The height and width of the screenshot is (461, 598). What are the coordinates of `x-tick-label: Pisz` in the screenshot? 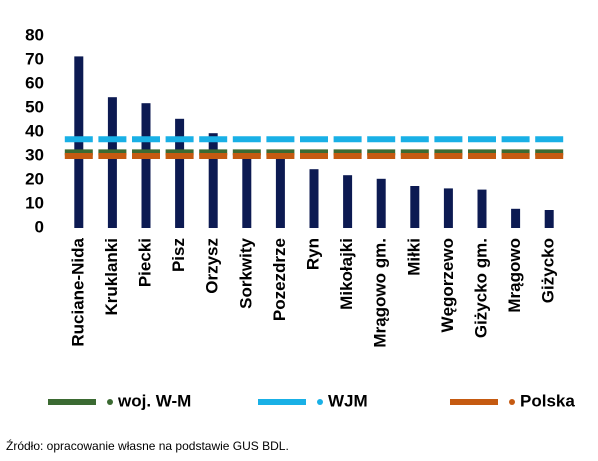 It's located at (178, 255).